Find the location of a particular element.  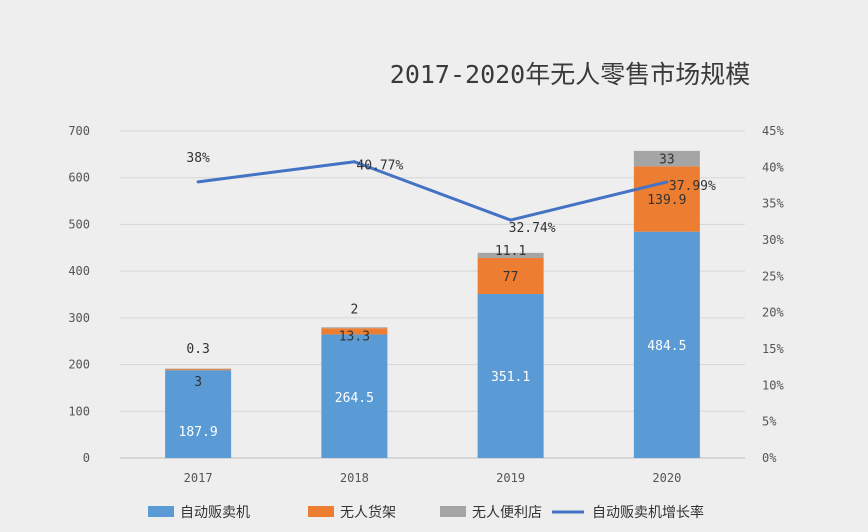

bar-label: 11.1 is located at coordinates (510, 251).